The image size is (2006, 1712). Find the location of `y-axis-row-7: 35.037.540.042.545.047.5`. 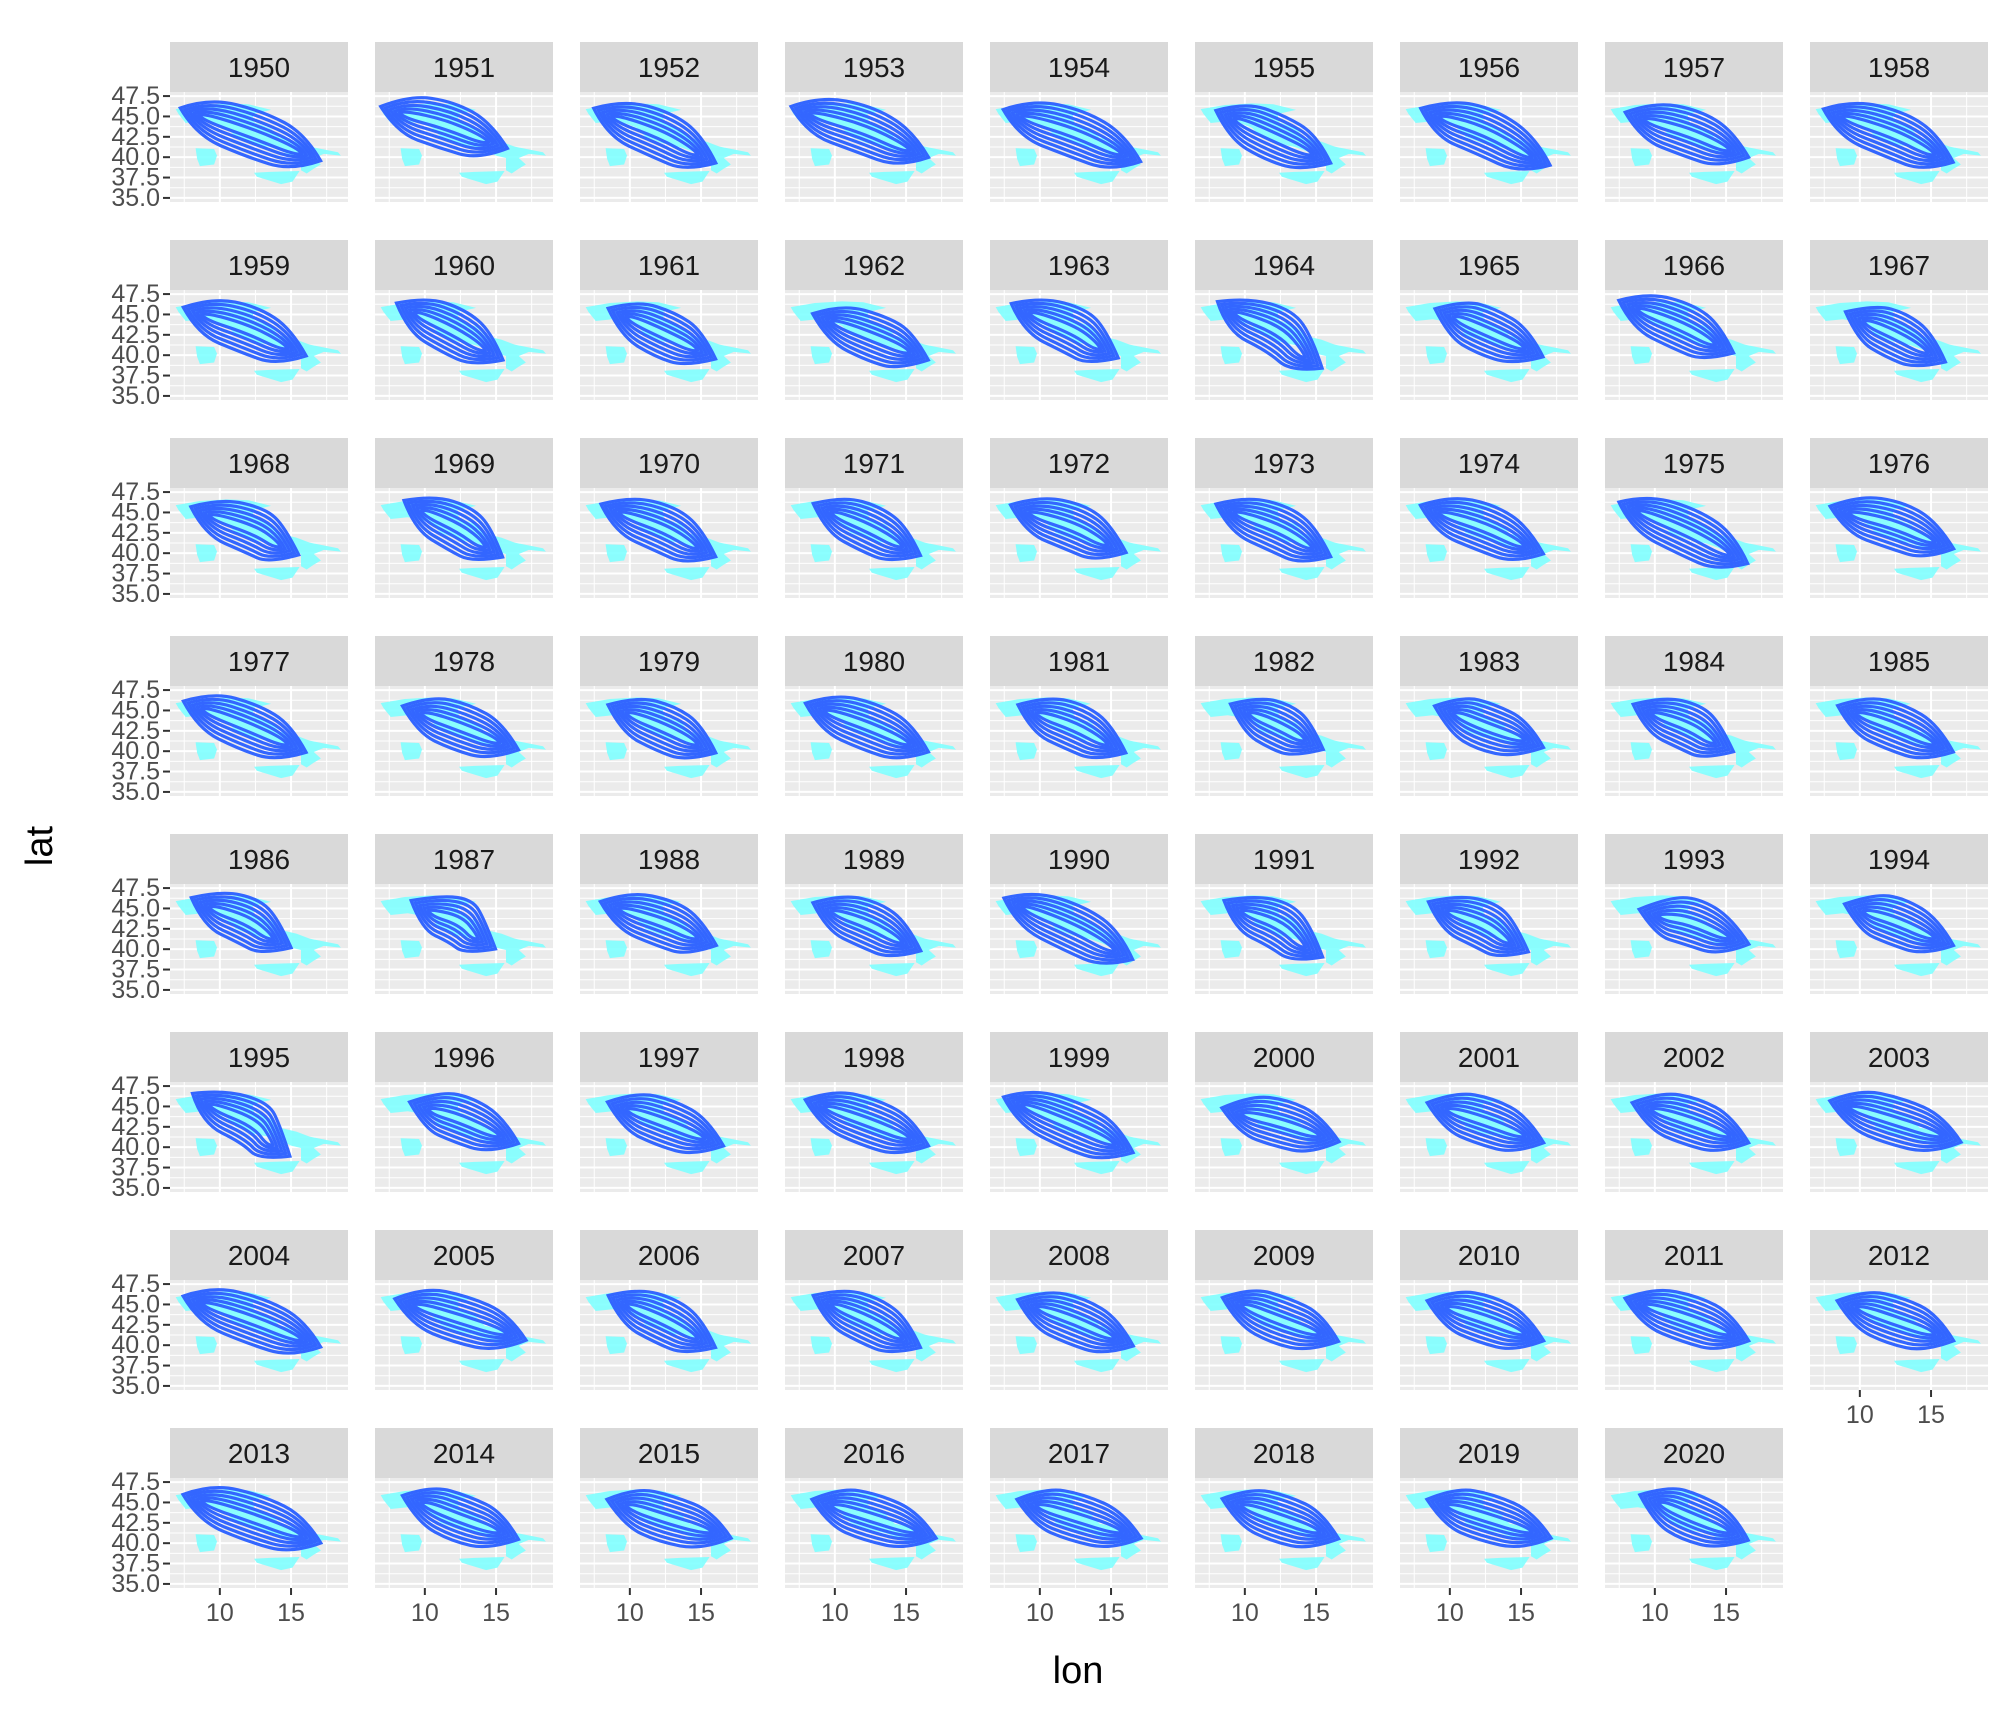

y-axis-row-7: 35.037.540.042.545.047.5 is located at coordinates (140, 1533).